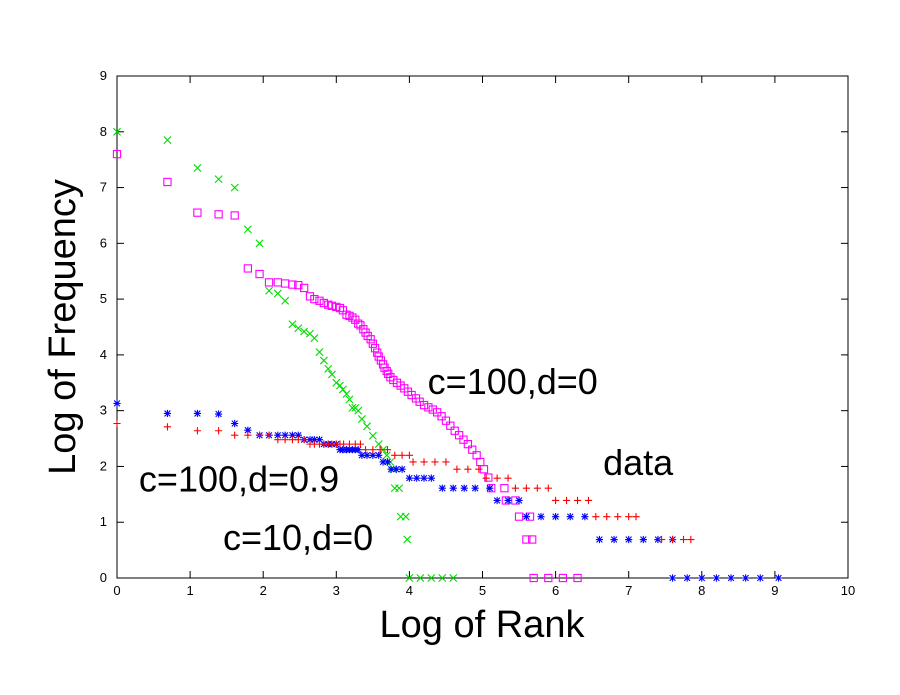 The height and width of the screenshot is (695, 900). What do you see at coordinates (103, 577) in the screenshot?
I see `y-tick-label: 0` at bounding box center [103, 577].